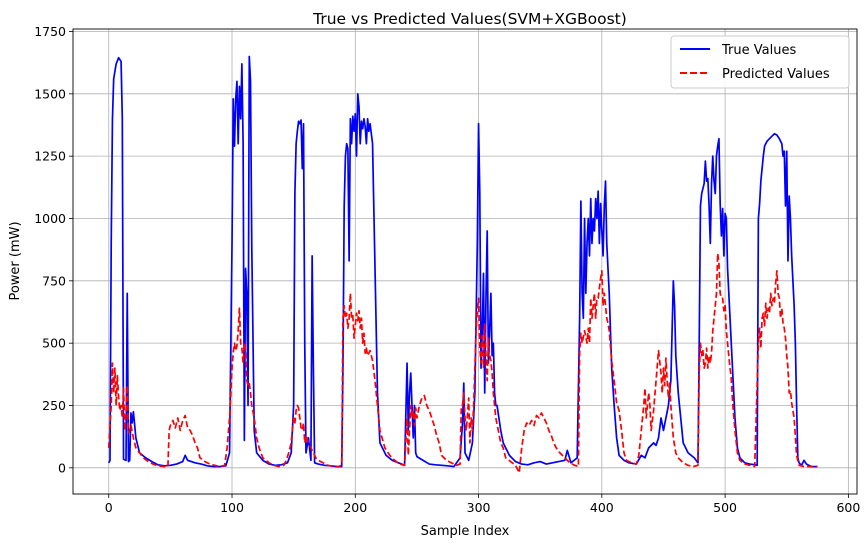  I want to click on y-axis-title: Power (mW), so click(15, 260).